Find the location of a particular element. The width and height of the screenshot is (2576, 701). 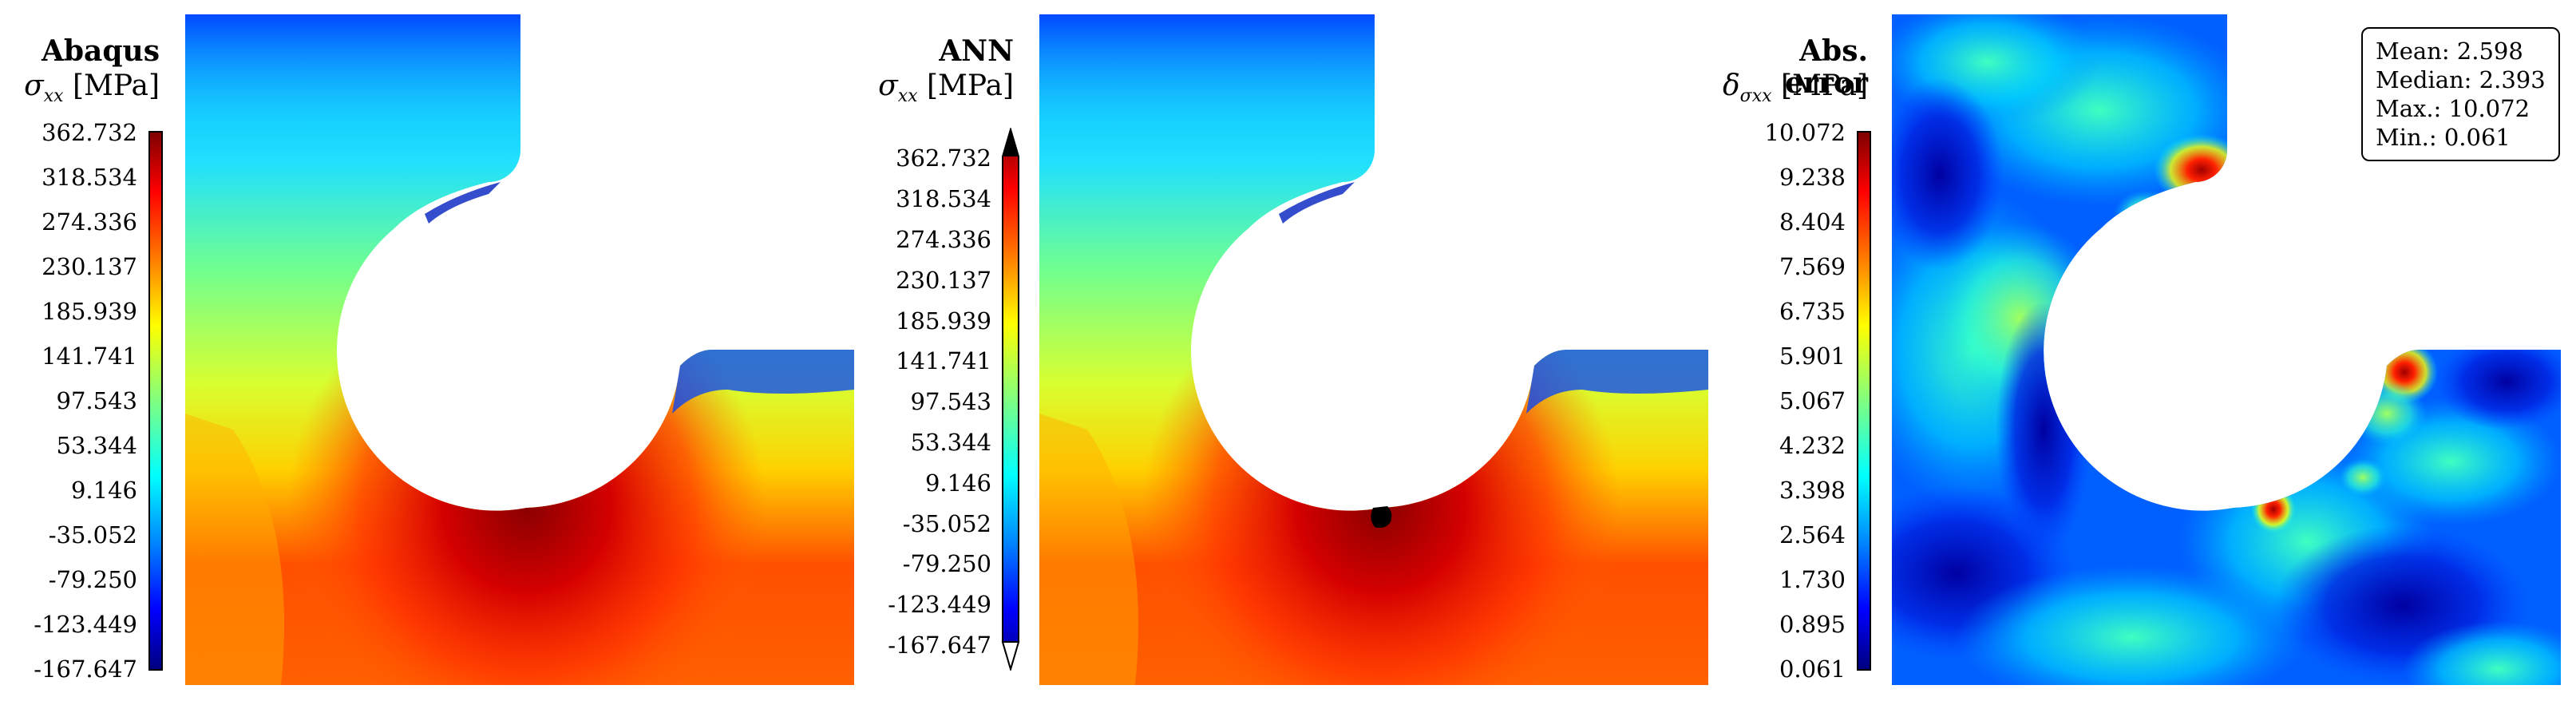

tick-label: 7.569 is located at coordinates (1813, 266).